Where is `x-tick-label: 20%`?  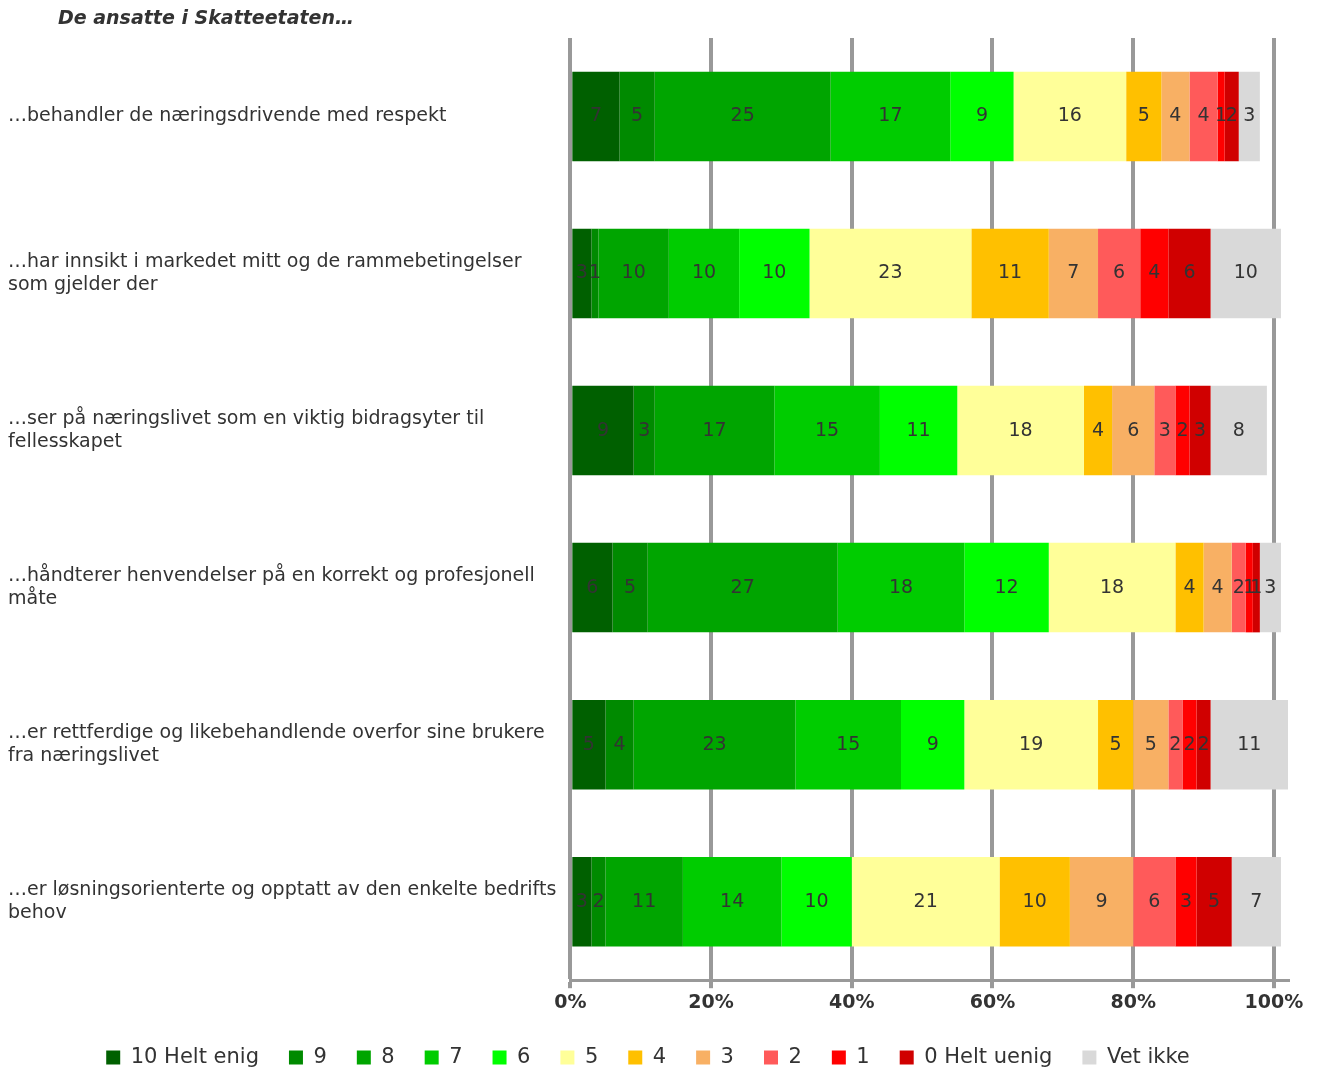
x-tick-label: 20% is located at coordinates (711, 1000).